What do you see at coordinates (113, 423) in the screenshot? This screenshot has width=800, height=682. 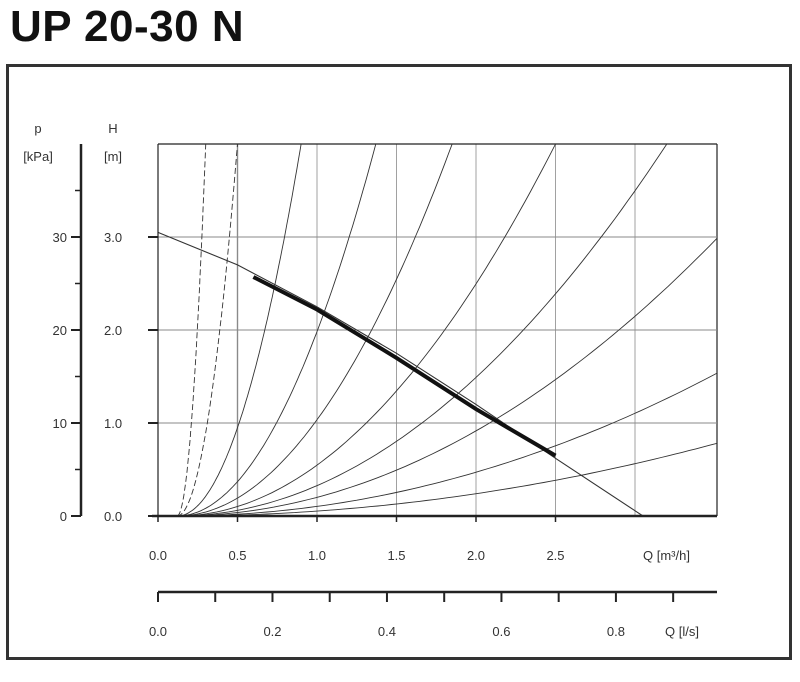 I see `h-axis-tick-label: 1.0` at bounding box center [113, 423].